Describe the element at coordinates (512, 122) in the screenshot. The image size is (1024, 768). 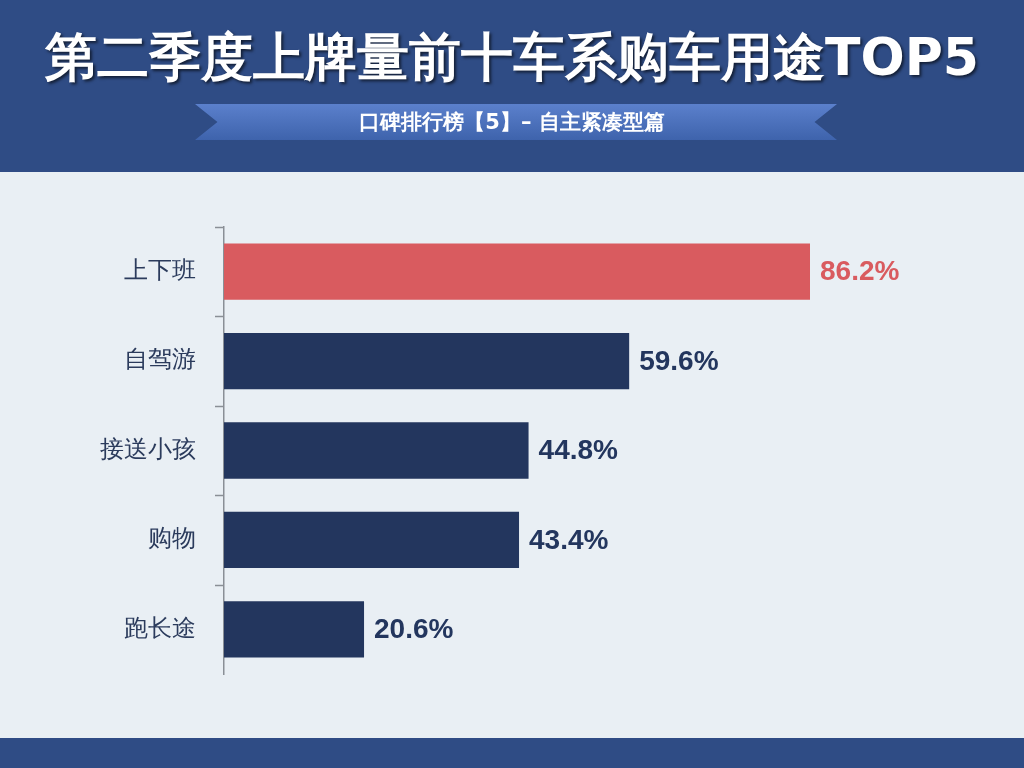
I see `chart-subtitle: 口碑排行榜【5】– 自主紧凑型篇` at that location.